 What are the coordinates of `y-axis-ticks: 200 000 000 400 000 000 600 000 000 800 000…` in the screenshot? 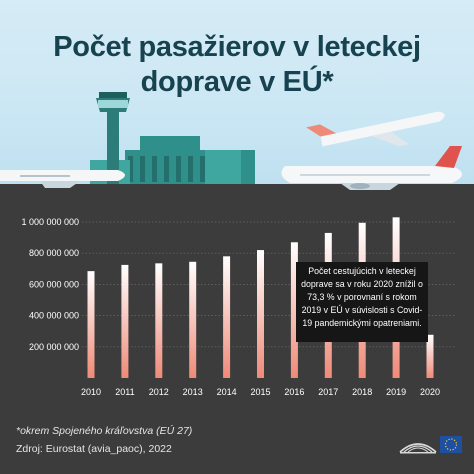 It's located at (50, 284).